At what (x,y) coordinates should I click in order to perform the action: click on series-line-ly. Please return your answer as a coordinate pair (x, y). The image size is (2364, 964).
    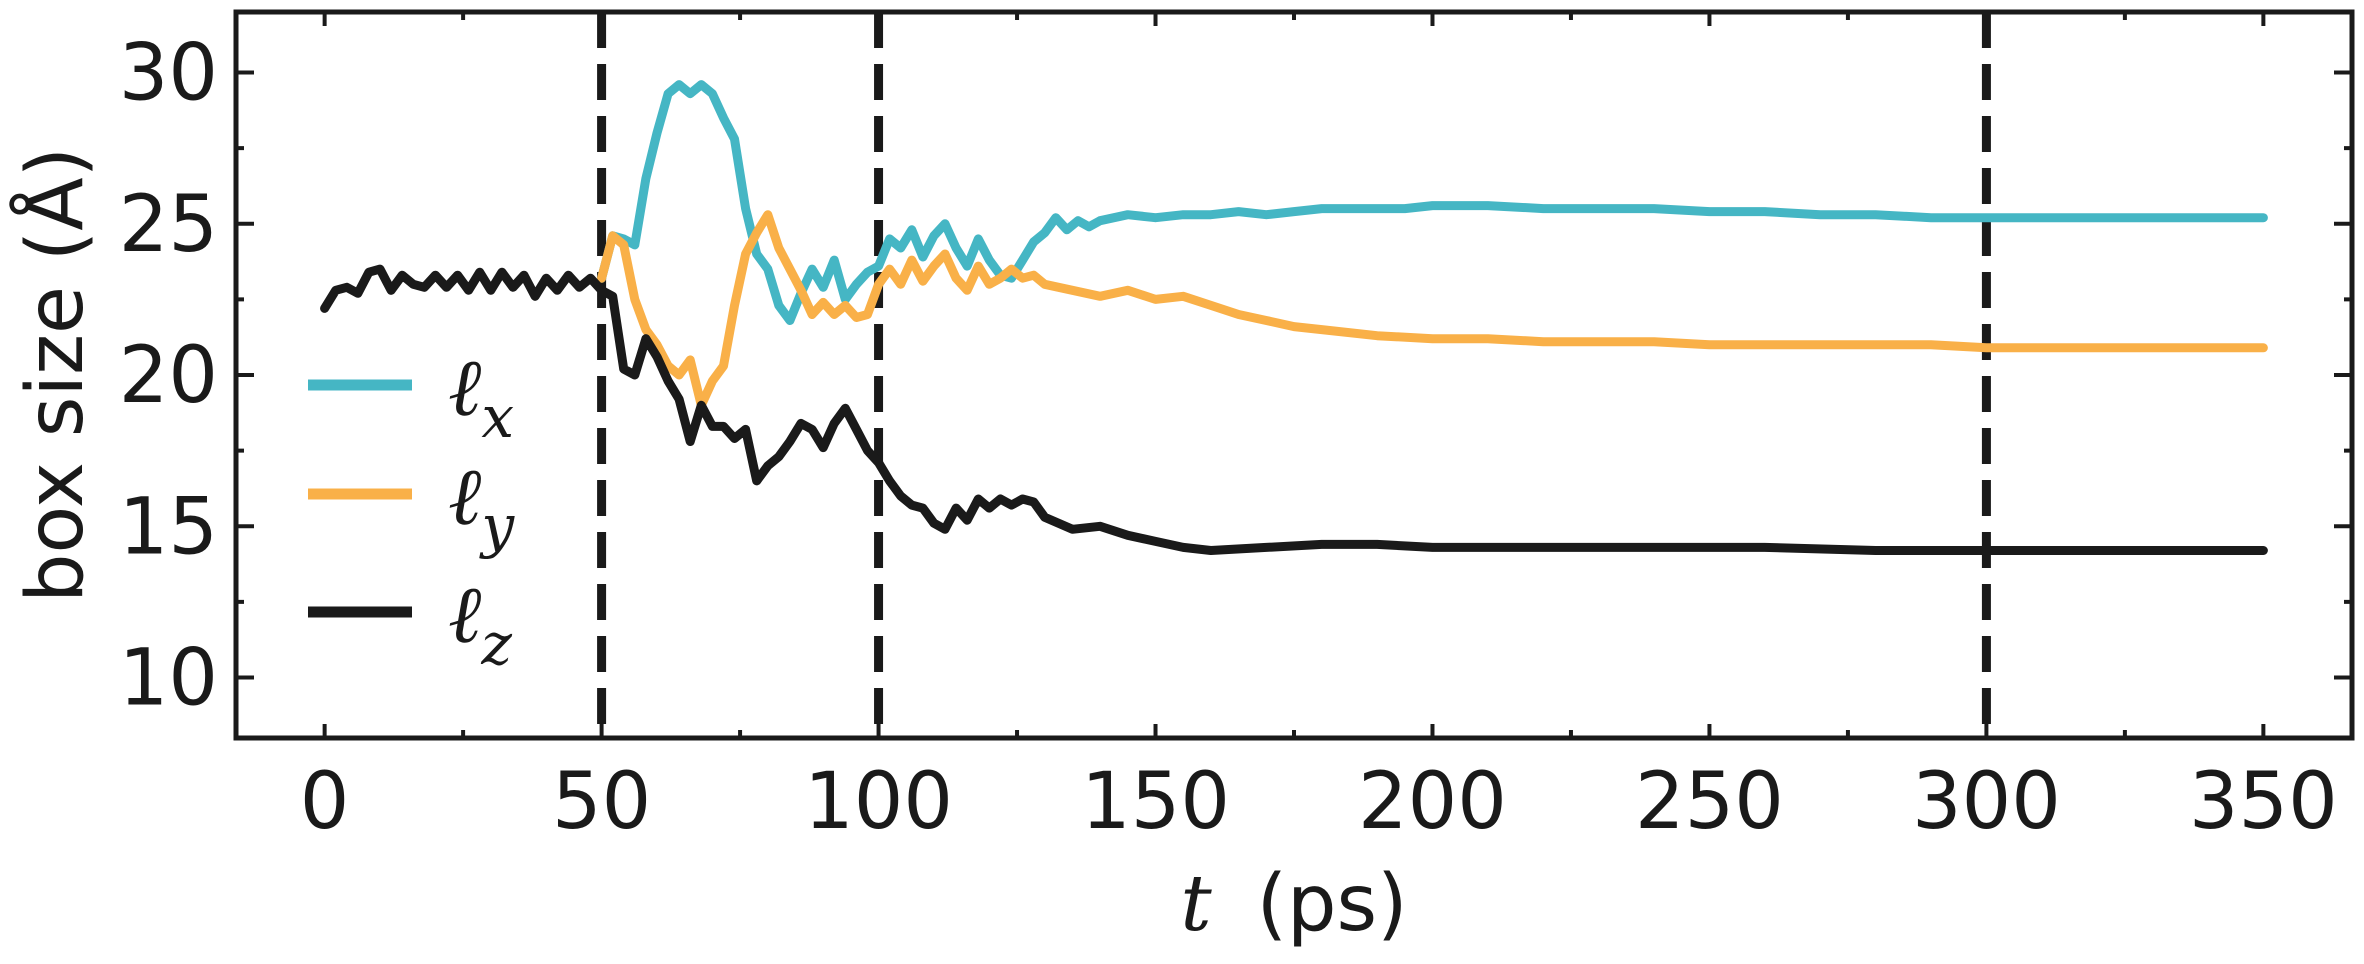
    Looking at the image, I should click on (1432, 310).